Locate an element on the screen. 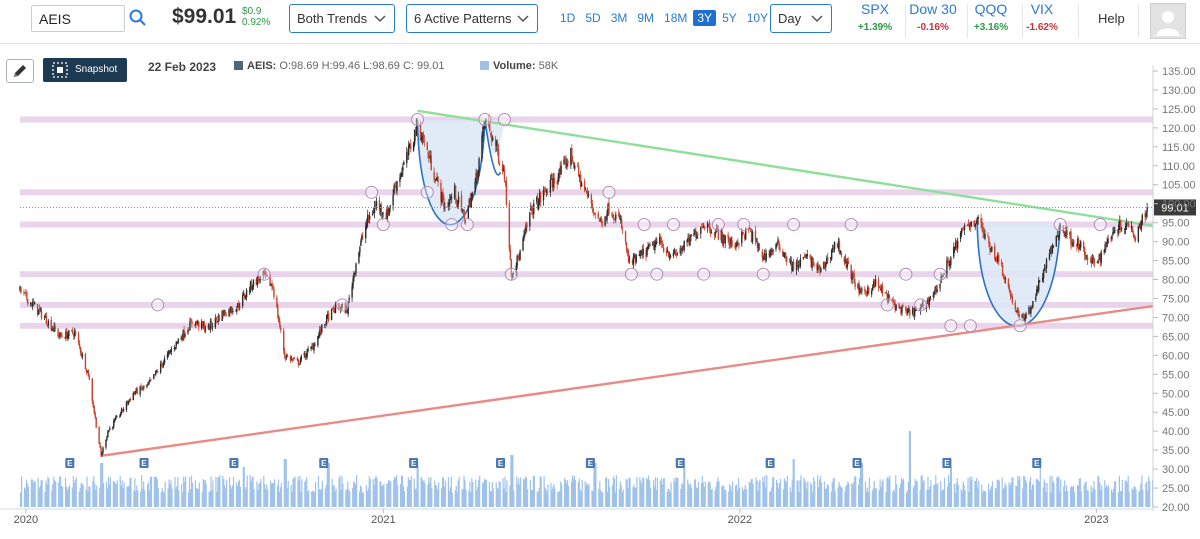  patterns-select: 6 Active Patterns is located at coordinates (472, 18).